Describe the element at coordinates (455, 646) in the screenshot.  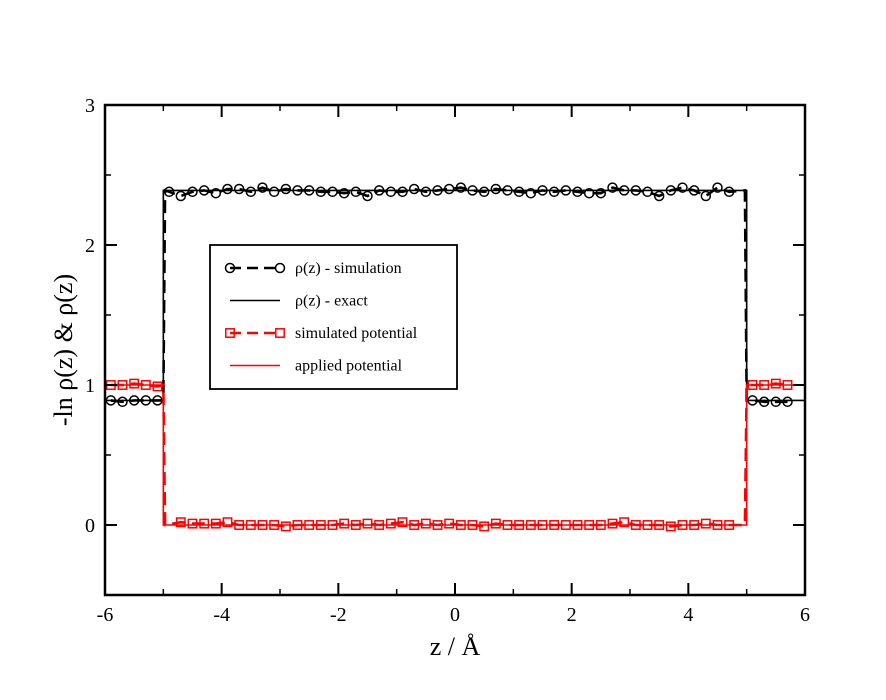
I see `x-axis-label: z / Å` at that location.